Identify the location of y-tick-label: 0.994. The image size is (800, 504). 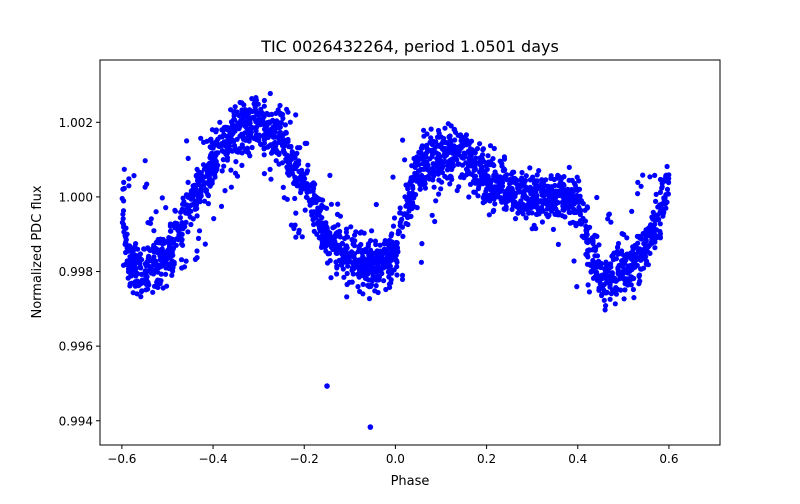
(76, 421).